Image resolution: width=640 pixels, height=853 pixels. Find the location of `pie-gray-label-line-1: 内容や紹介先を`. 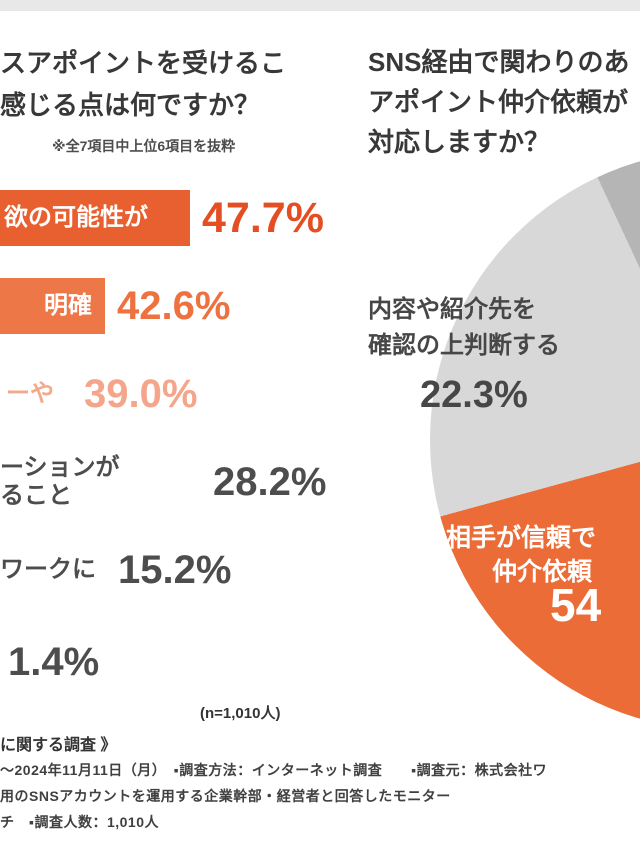

pie-gray-label-line-1: 内容や紹介先を is located at coordinates (452, 309).